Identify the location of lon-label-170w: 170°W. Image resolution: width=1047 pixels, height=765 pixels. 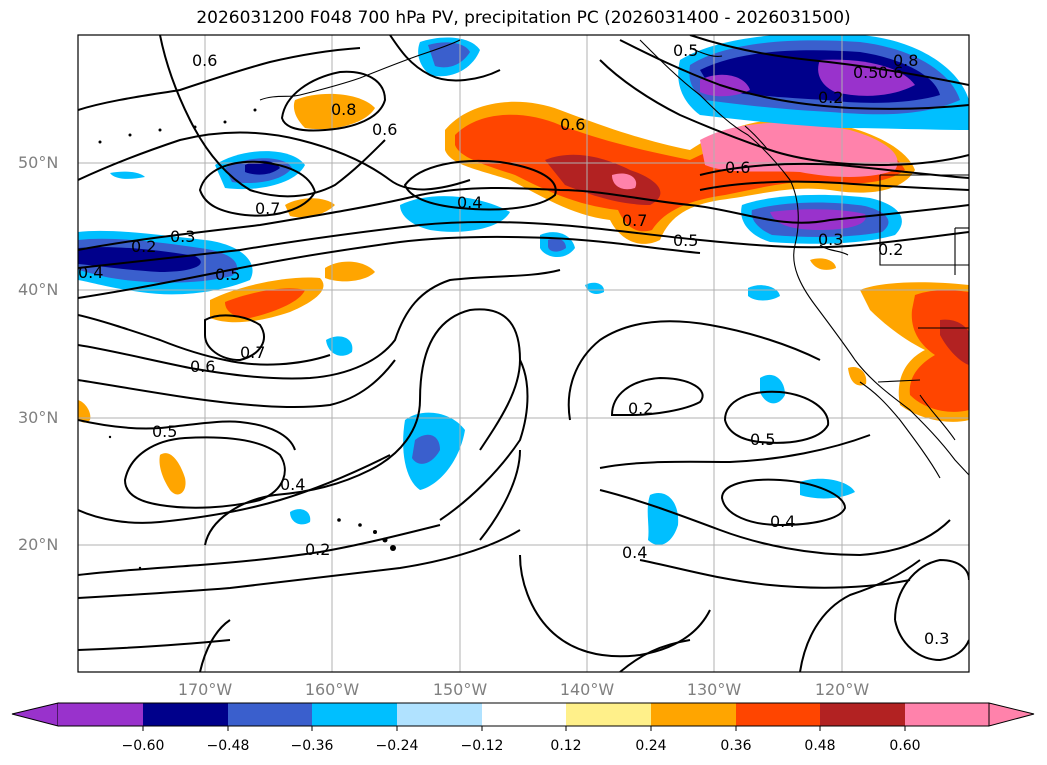
(205, 689).